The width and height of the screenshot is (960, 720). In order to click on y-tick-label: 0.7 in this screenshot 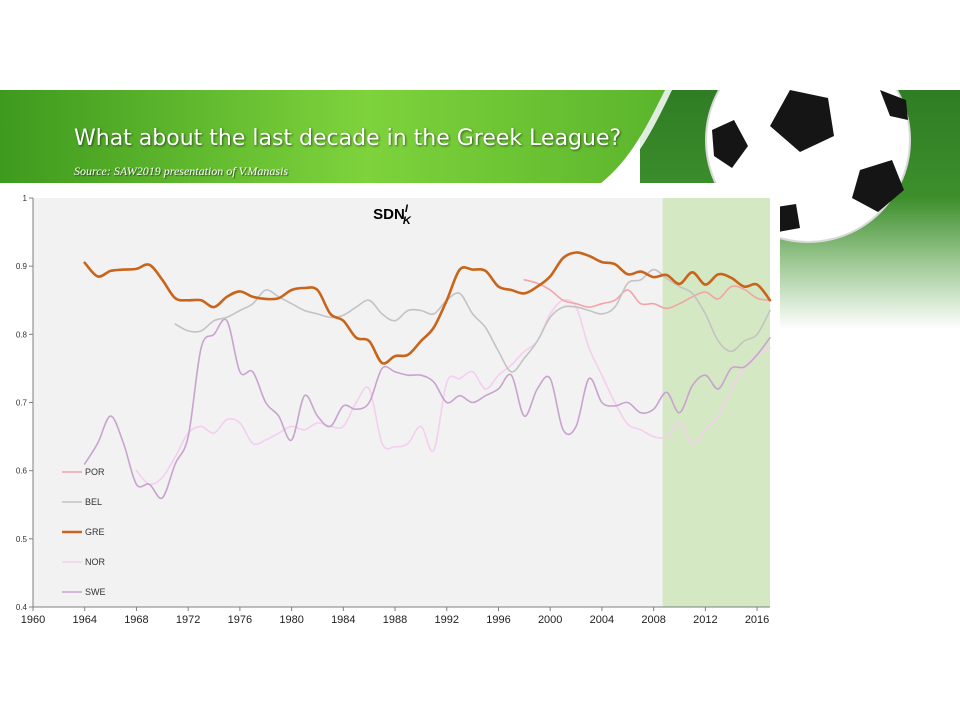, I will do `click(22, 403)`.